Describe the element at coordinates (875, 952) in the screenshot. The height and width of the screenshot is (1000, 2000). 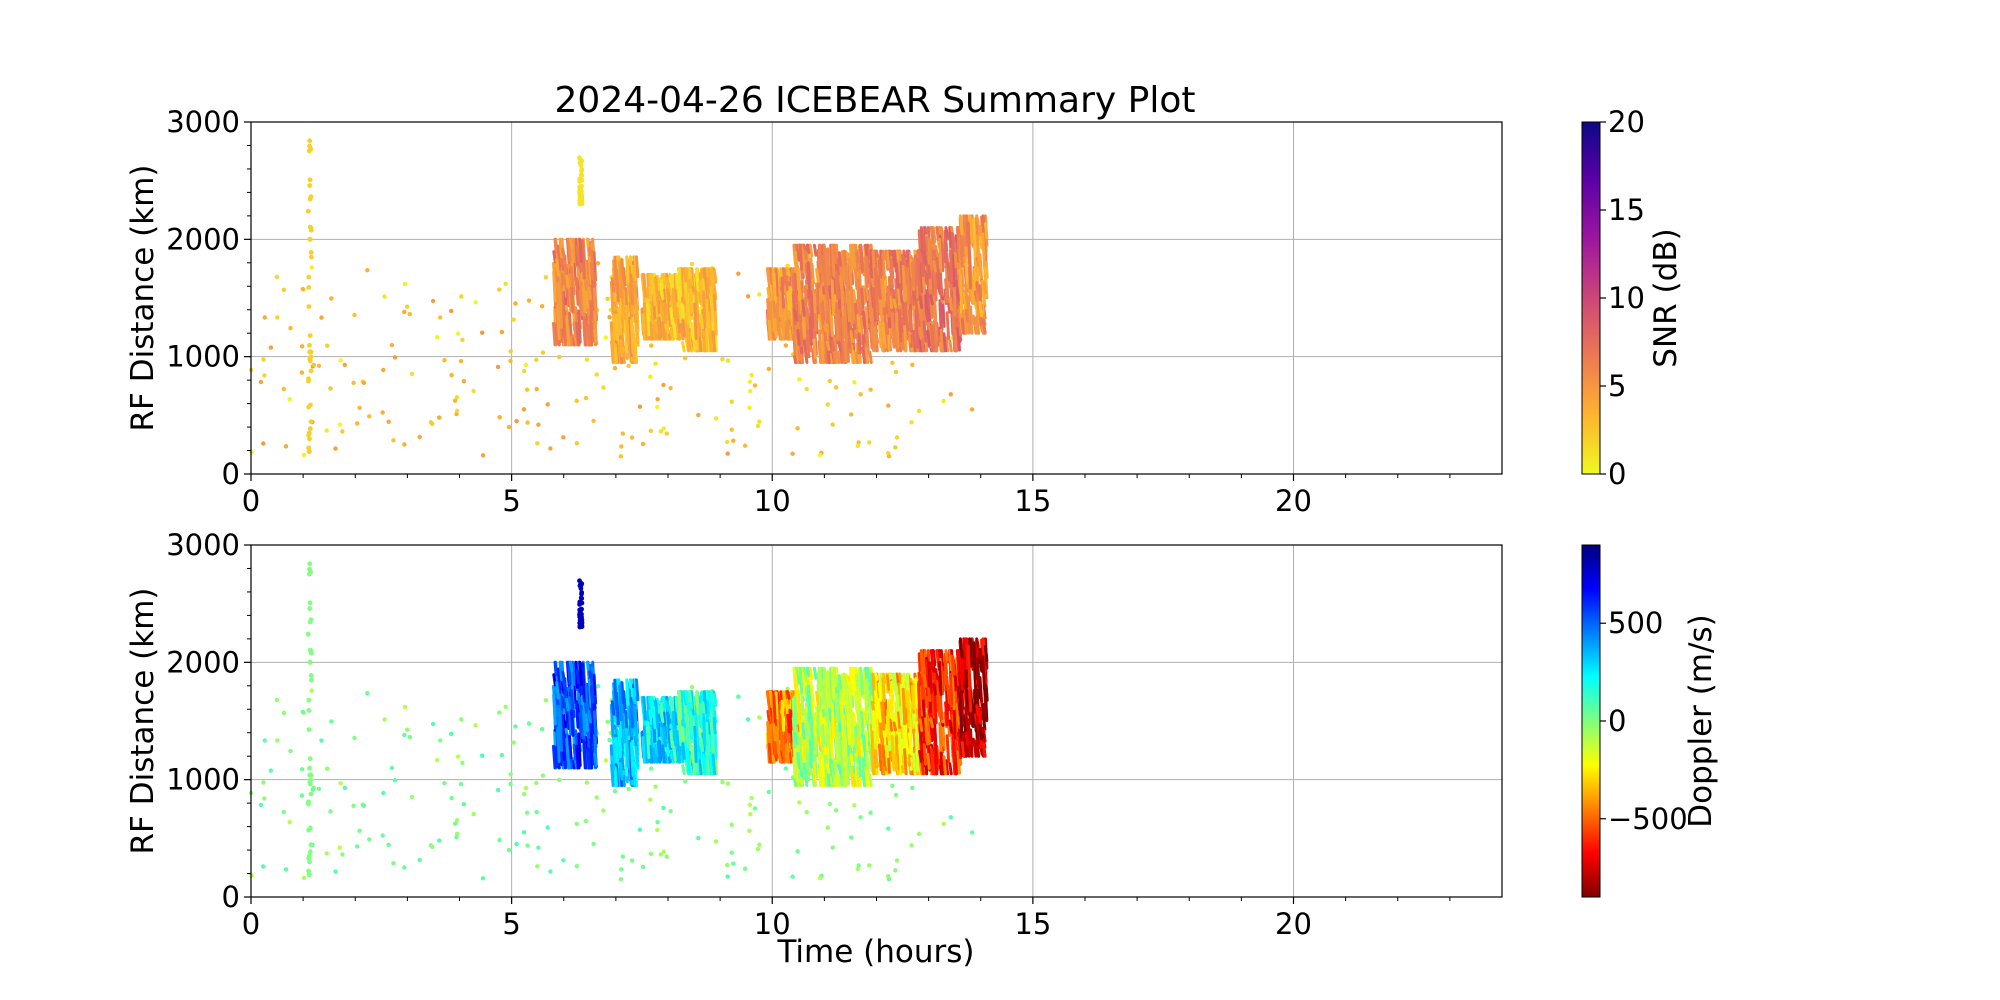
I see `x-axis-label: Time (hours)` at that location.